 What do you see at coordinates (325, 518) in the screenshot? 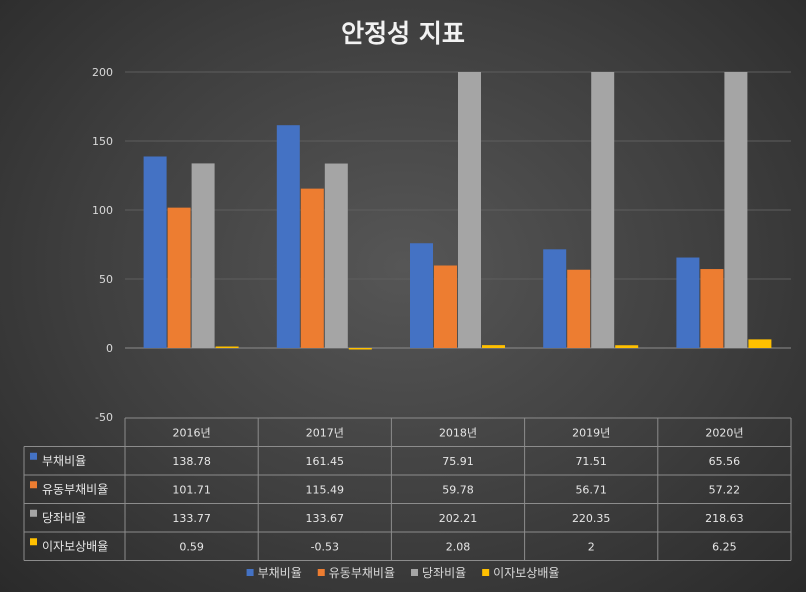
I see `table-cell: 133.67` at bounding box center [325, 518].